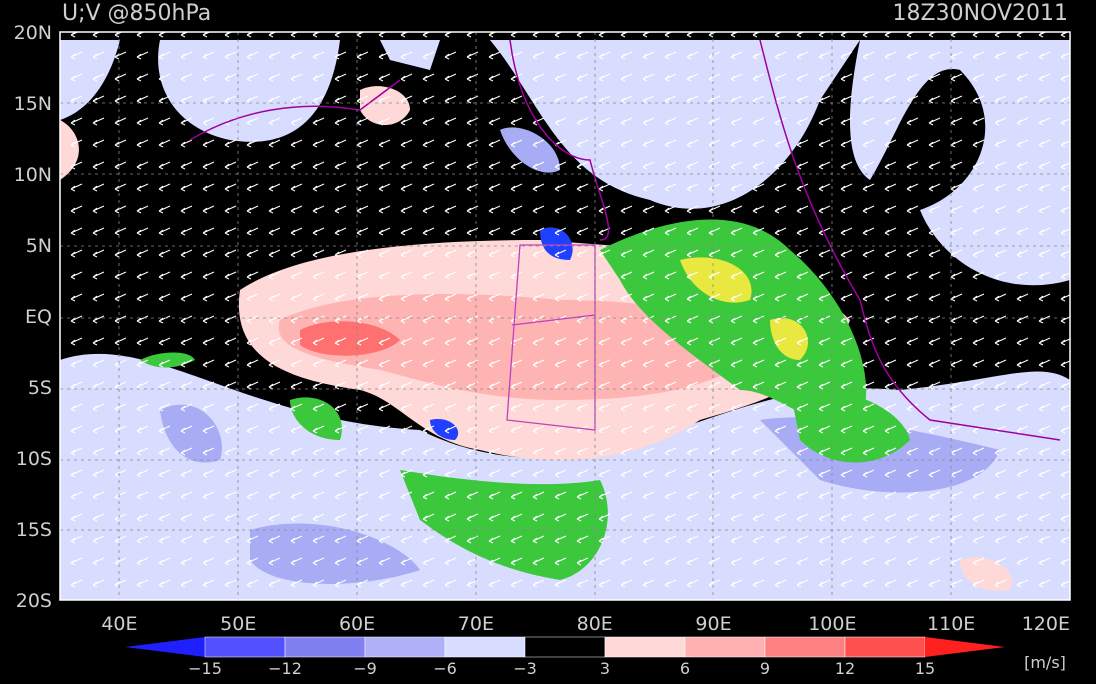 This screenshot has height=684, width=1096. What do you see at coordinates (1046, 624) in the screenshot?
I see `longitude-label: 120E` at bounding box center [1046, 624].